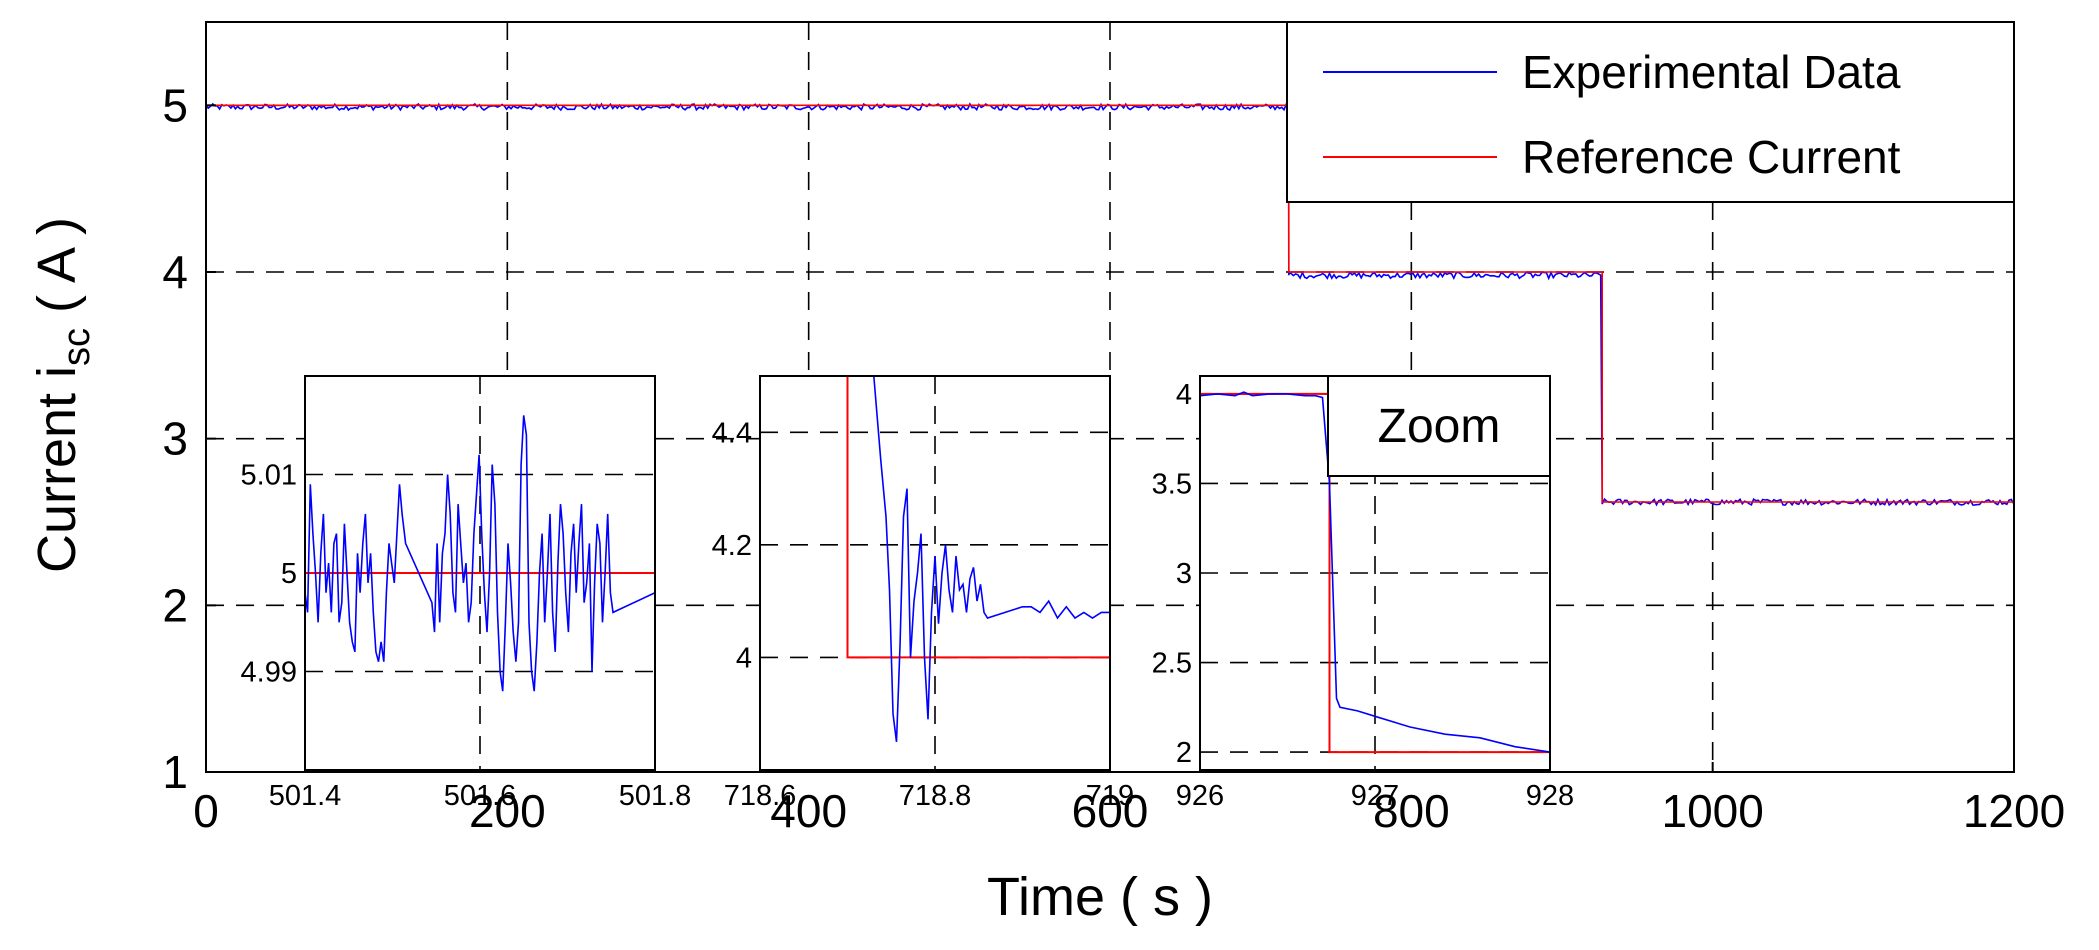 Image resolution: width=2099 pixels, height=950 pixels. What do you see at coordinates (1184, 574) in the screenshot?
I see `inset-y-tick-label: 3` at bounding box center [1184, 574].